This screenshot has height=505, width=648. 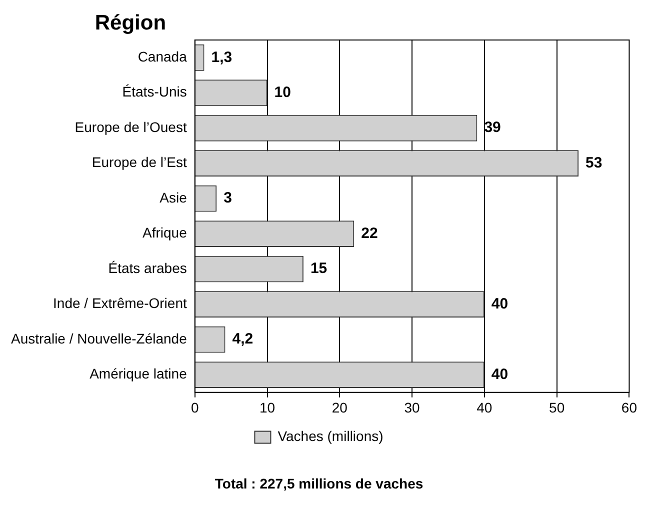 I want to click on text: Total : 227,5 millions de vaches, so click(x=319, y=483).